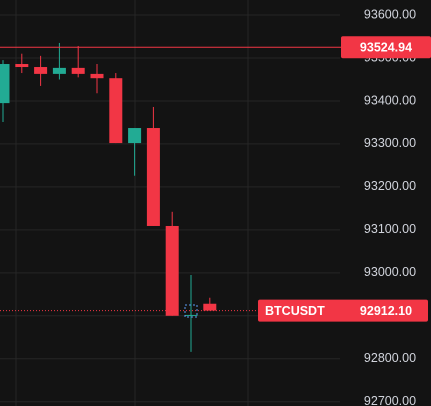 The image size is (431, 406). Describe the element at coordinates (191, 311) in the screenshot. I see `crosshair-box` at that location.